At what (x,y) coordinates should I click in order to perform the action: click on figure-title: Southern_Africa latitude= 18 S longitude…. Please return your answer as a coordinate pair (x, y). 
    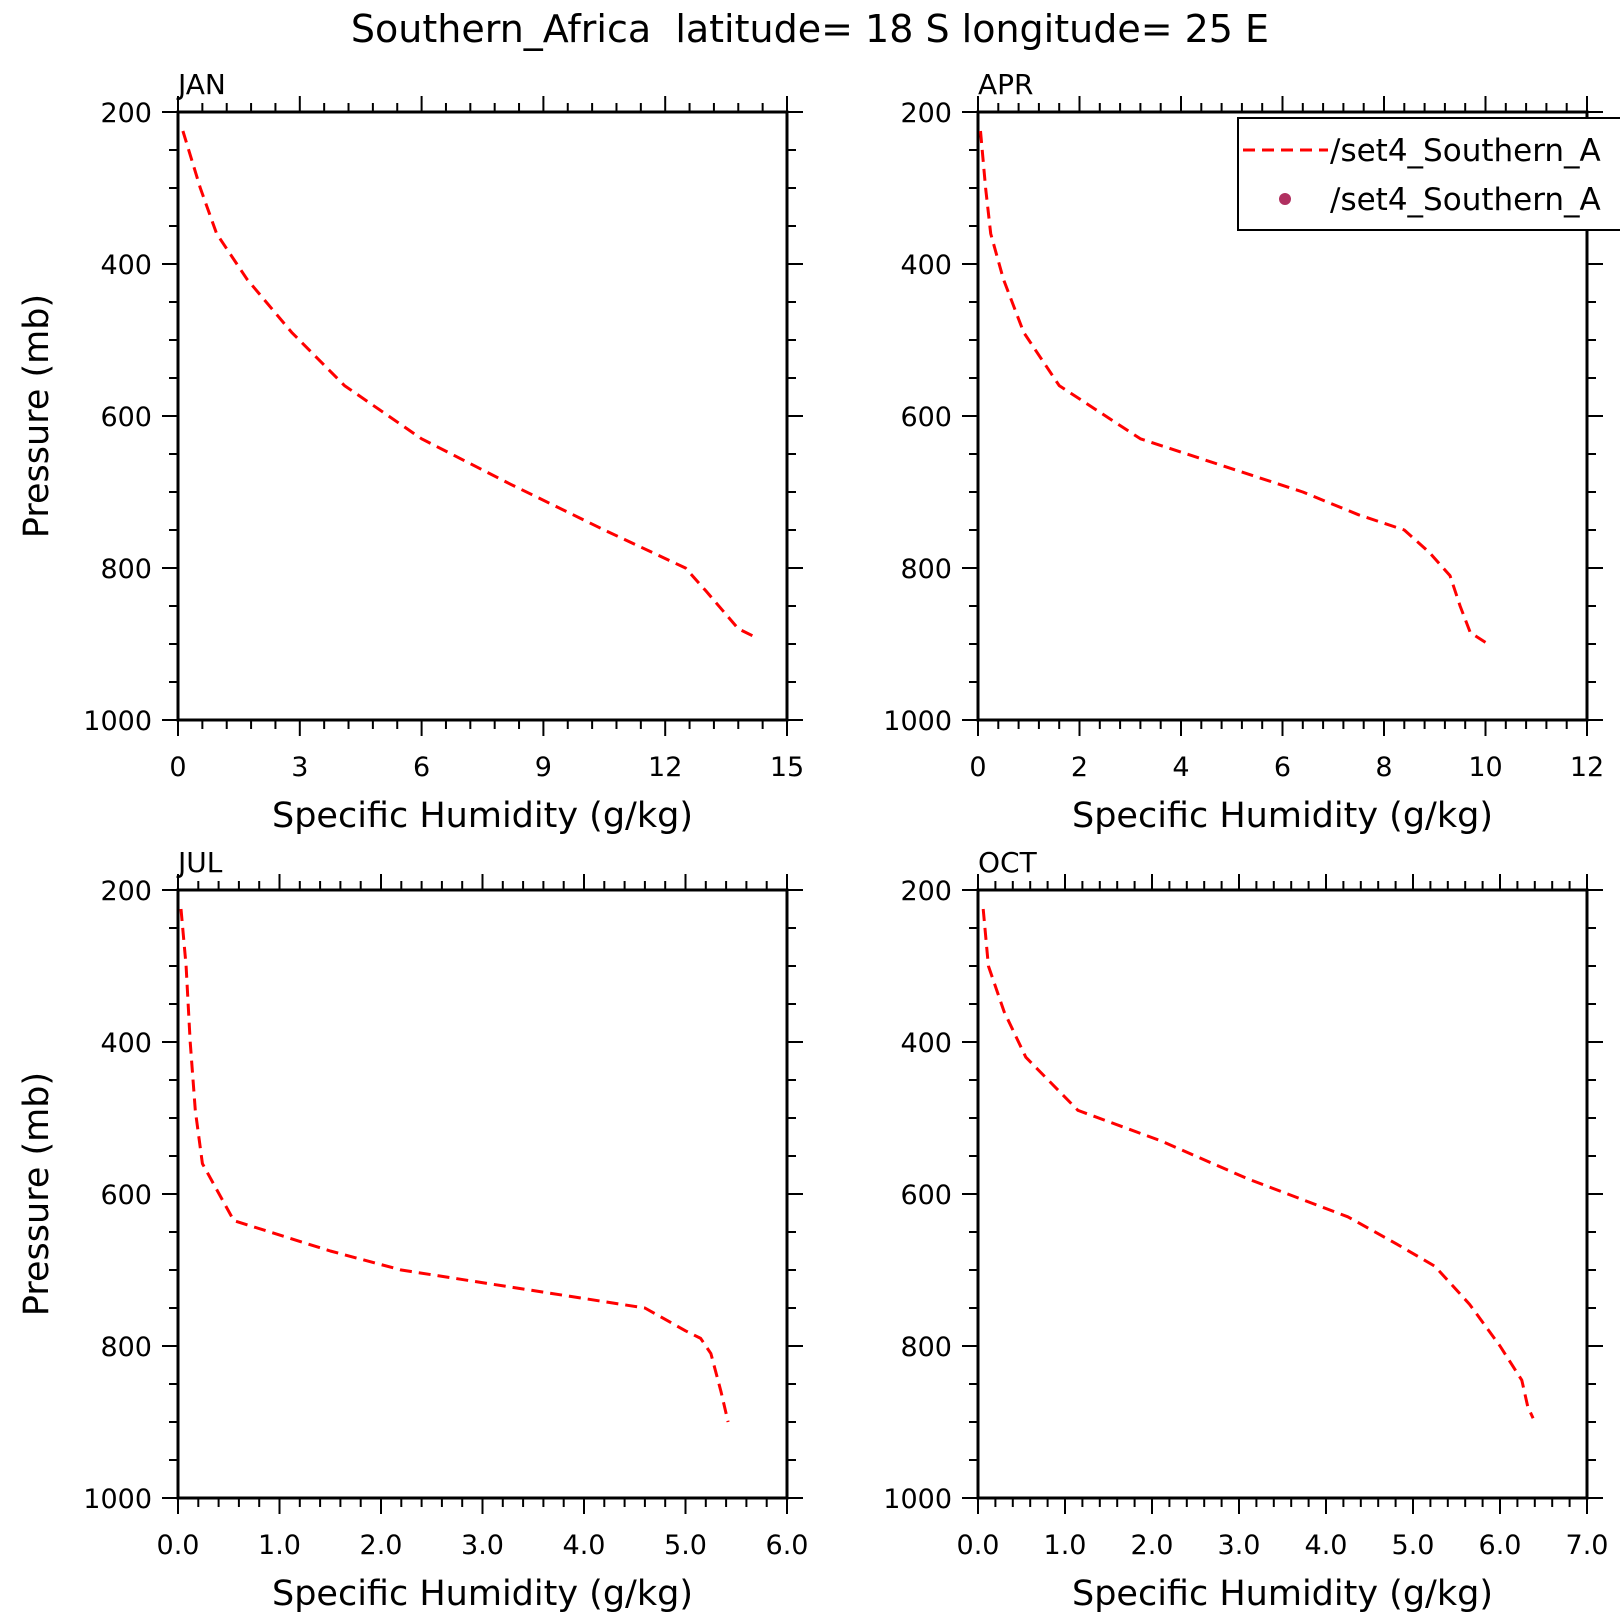
    Looking at the image, I should click on (810, 29).